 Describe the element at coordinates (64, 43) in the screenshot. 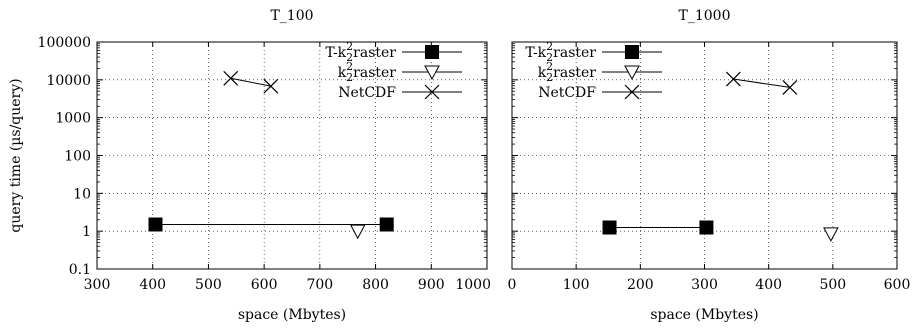

I see `y-tick-label: 100000` at that location.